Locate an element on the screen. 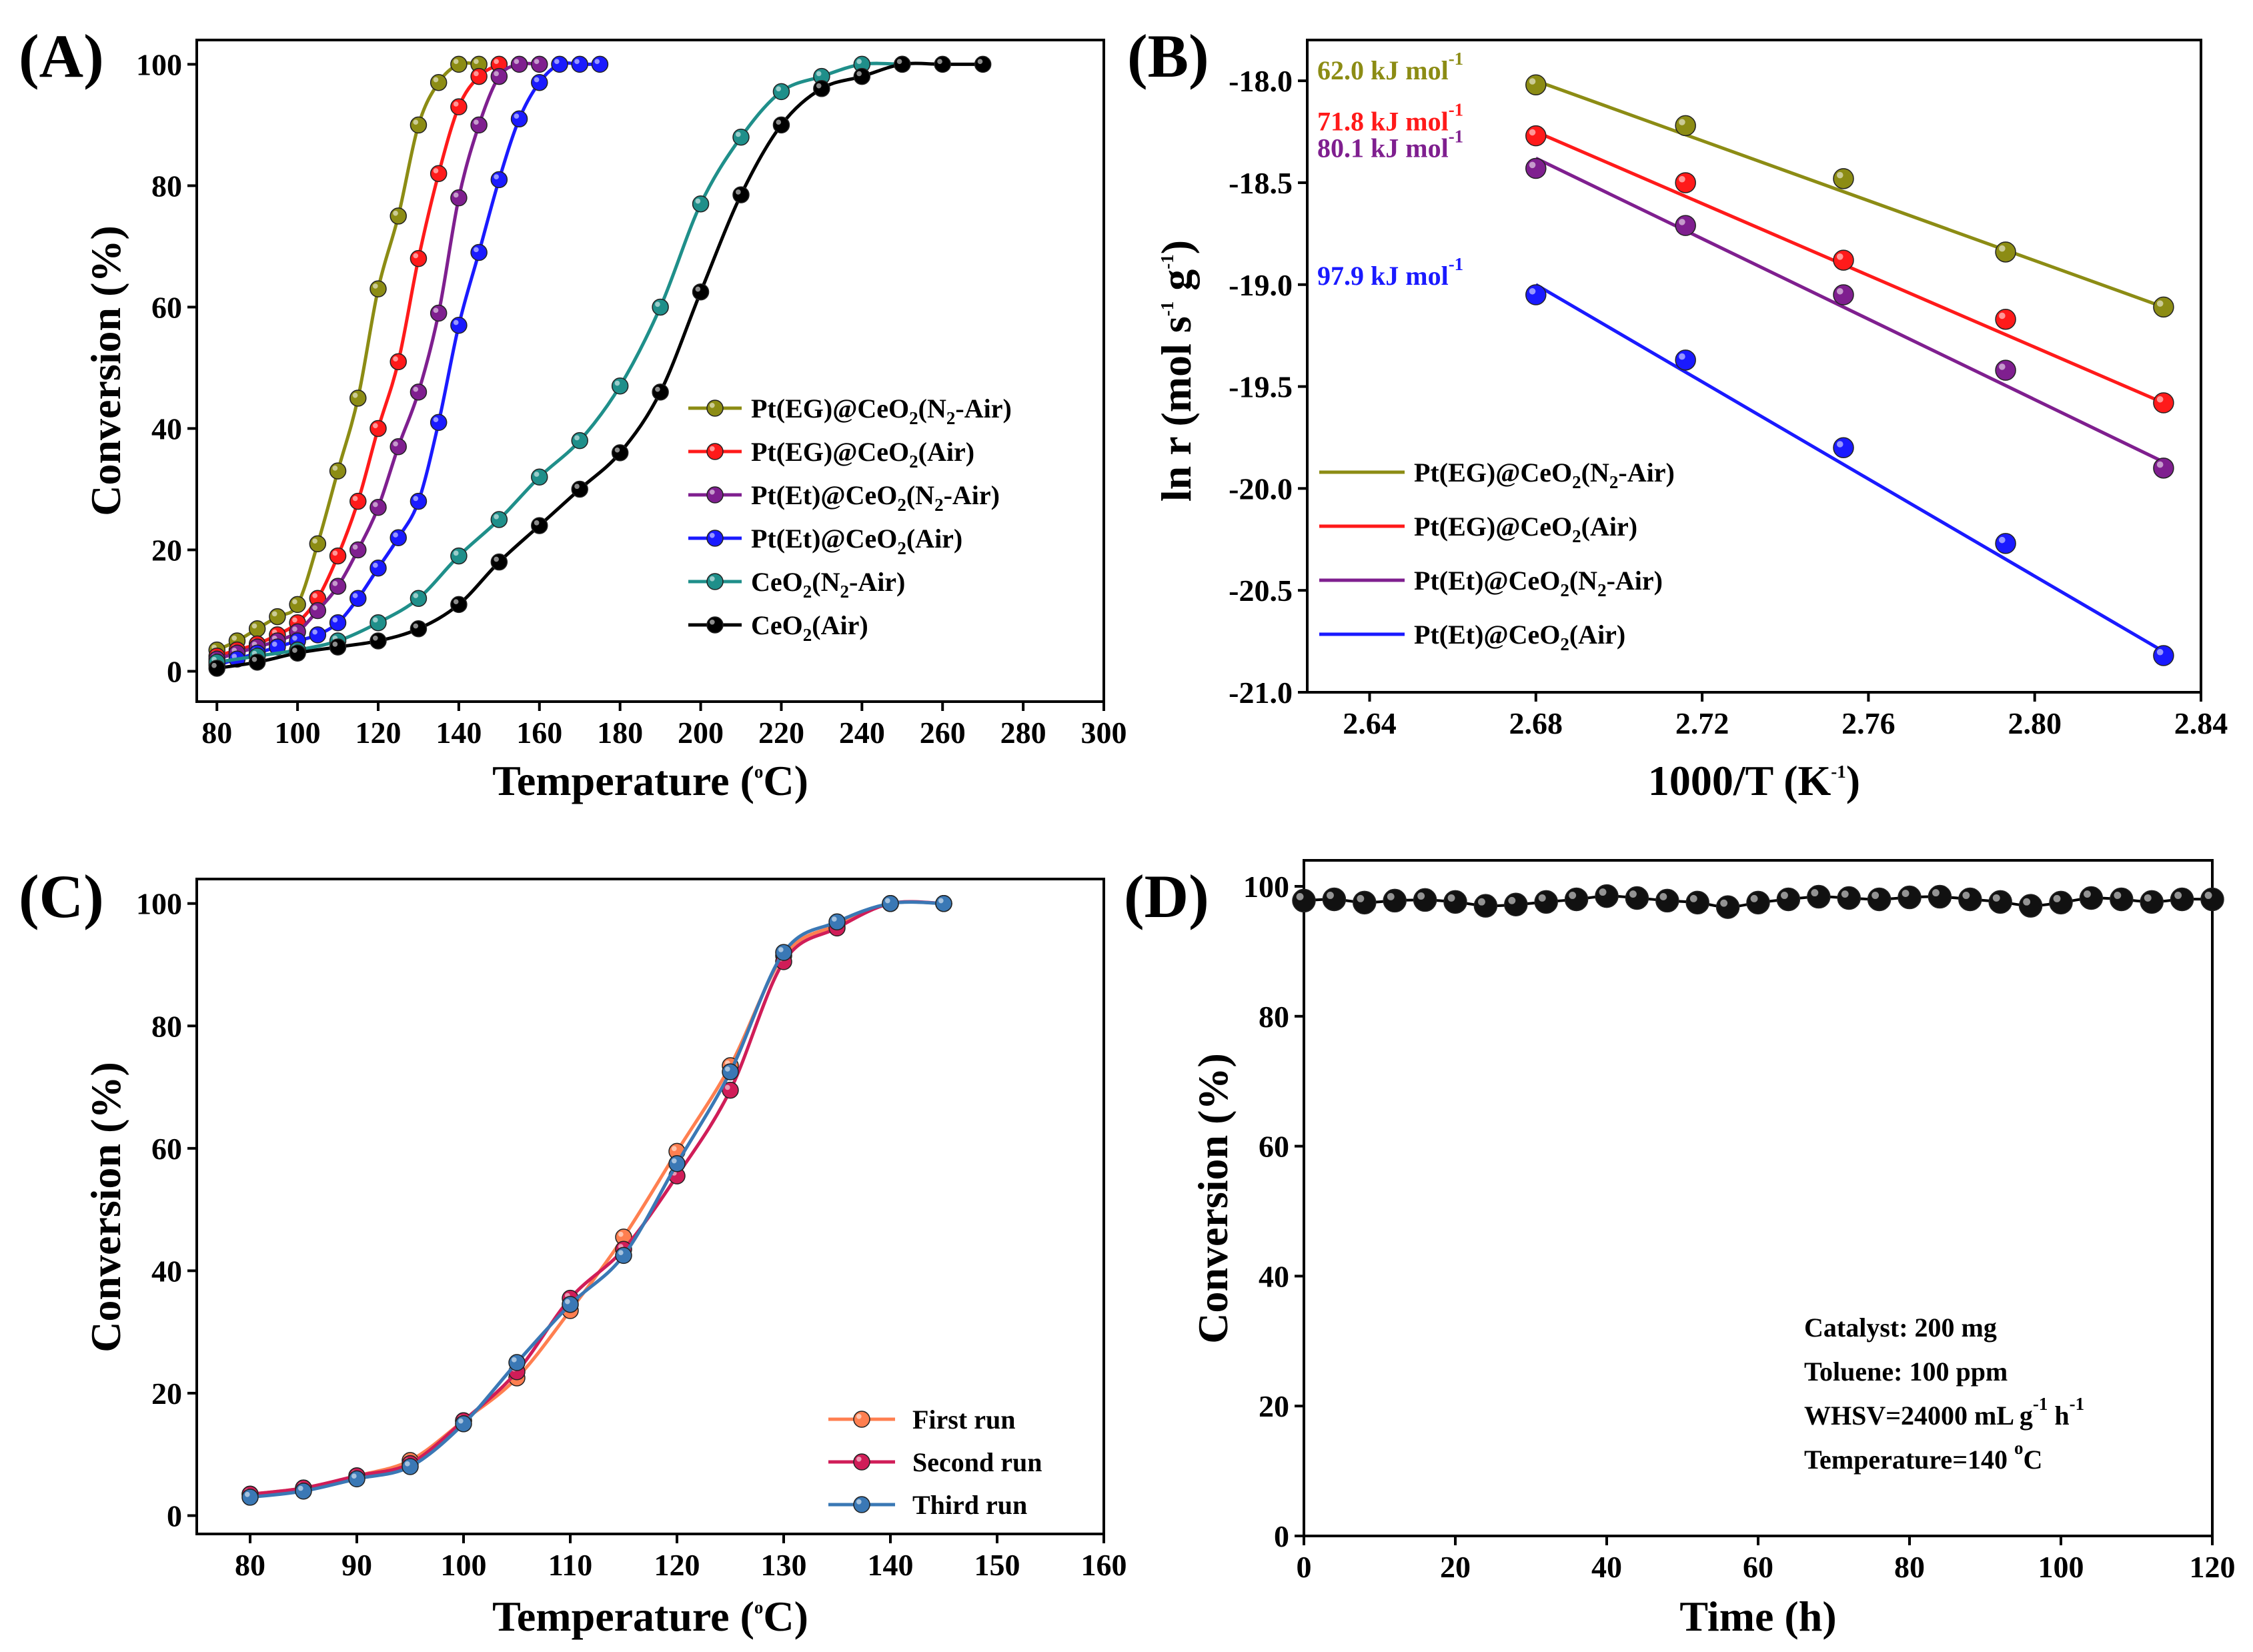 This screenshot has width=2253, height=1652. x-tick-label: 80 is located at coordinates (216, 733).